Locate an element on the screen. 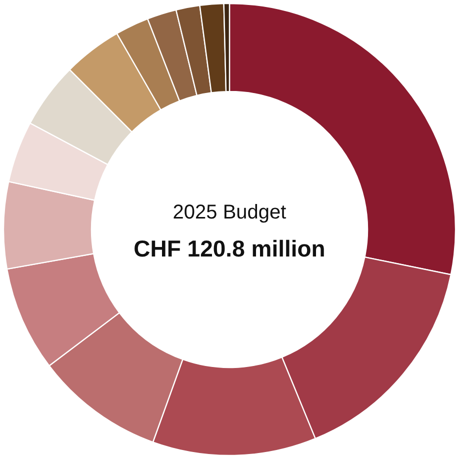 The width and height of the screenshot is (459, 459). text: 2025 Budget is located at coordinates (229, 213).